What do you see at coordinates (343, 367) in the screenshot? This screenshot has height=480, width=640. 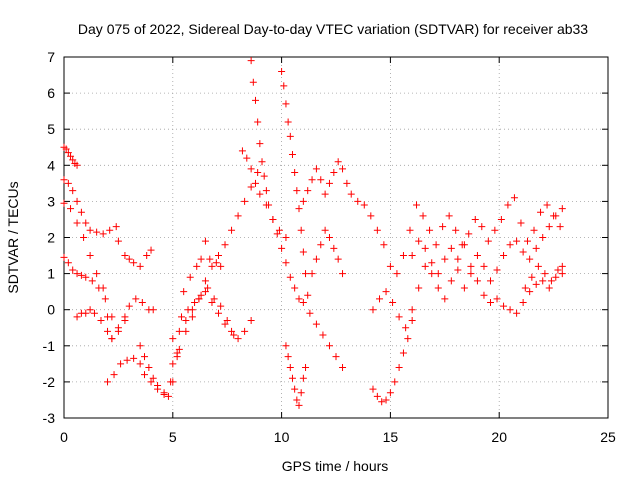 I see `data-point-arc-r` at bounding box center [343, 367].